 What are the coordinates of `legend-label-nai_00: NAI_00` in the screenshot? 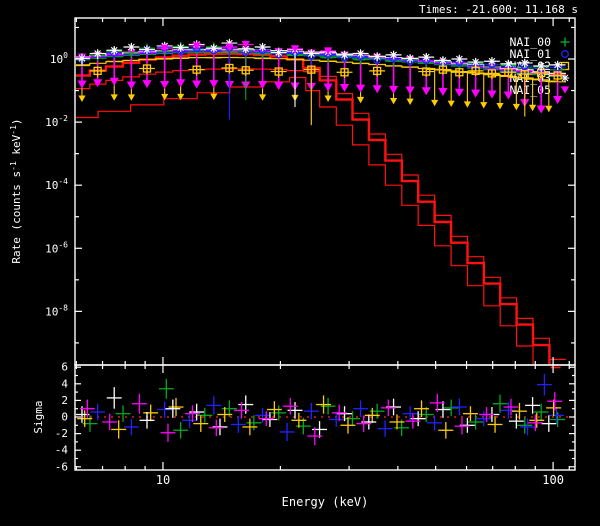 It's located at (530, 42).